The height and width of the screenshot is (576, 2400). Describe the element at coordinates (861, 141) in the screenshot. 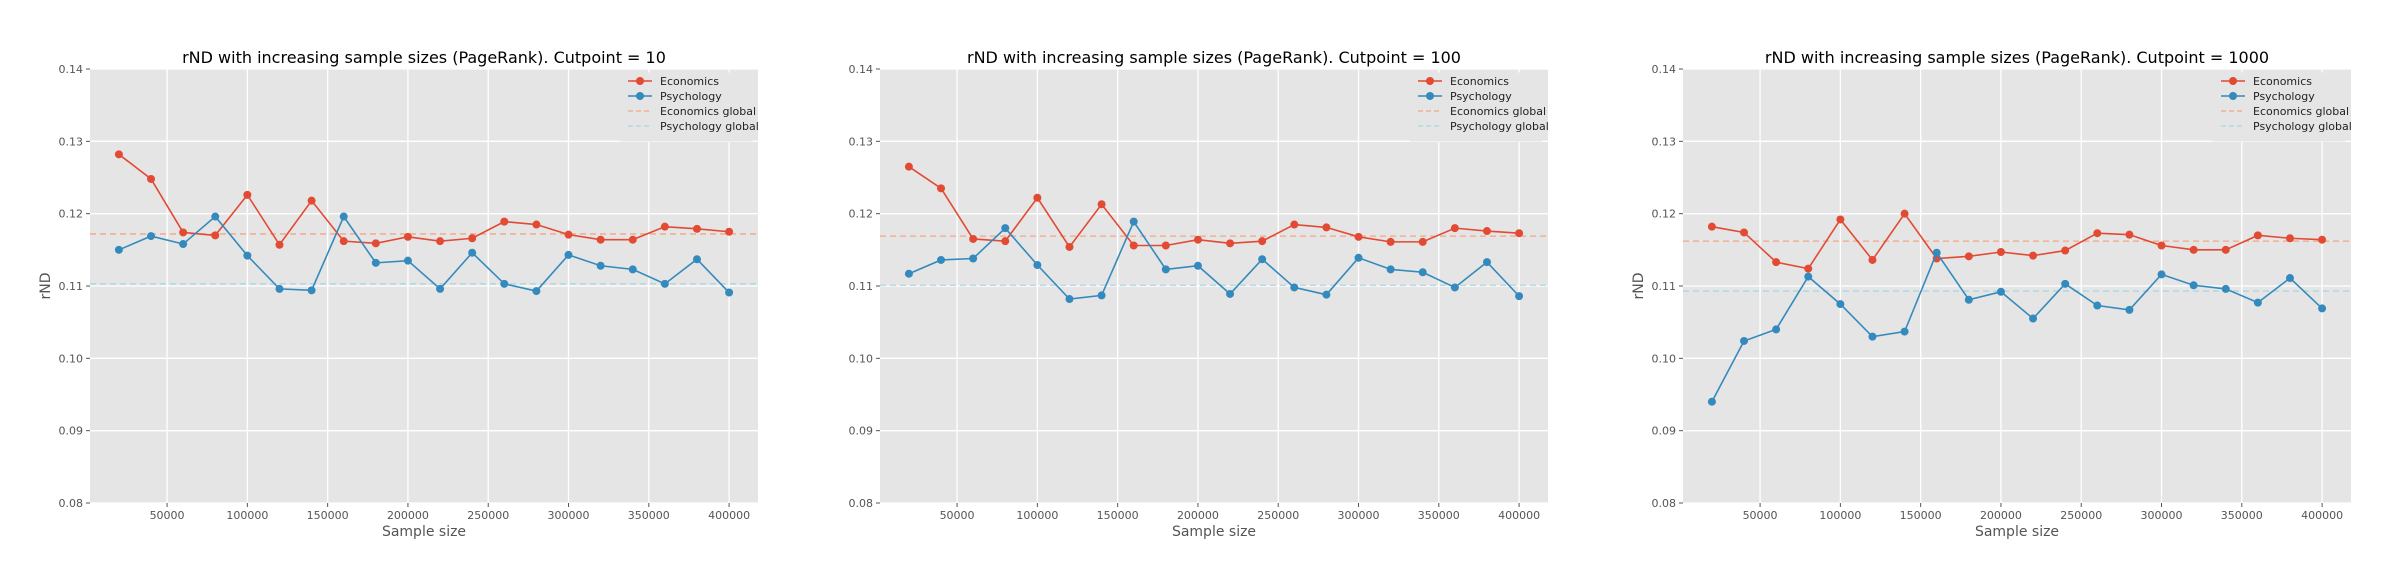

I see `y-tick-label: 0.13` at that location.